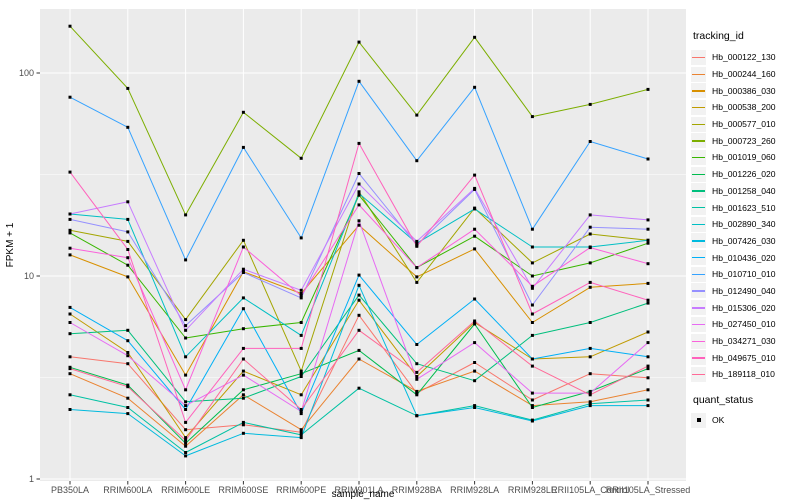 The height and width of the screenshot is (500, 800). Describe the element at coordinates (698, 420) in the screenshot. I see `ok-point-key` at that location.